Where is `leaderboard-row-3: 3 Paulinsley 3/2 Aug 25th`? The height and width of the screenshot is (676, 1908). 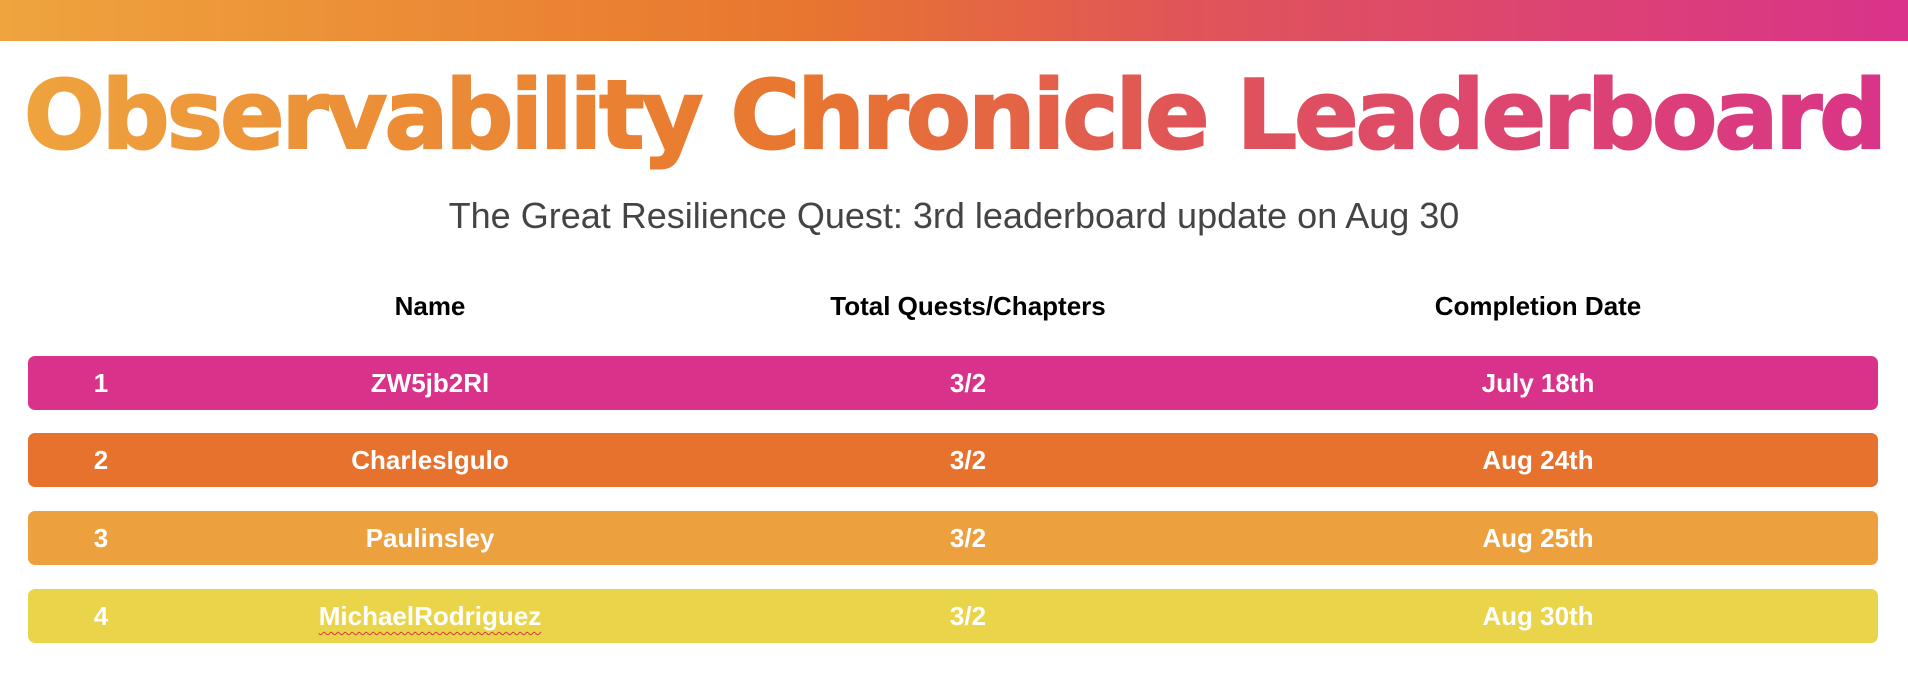
leaderboard-row-3: 3 Paulinsley 3/2 Aug 25th is located at coordinates (953, 538).